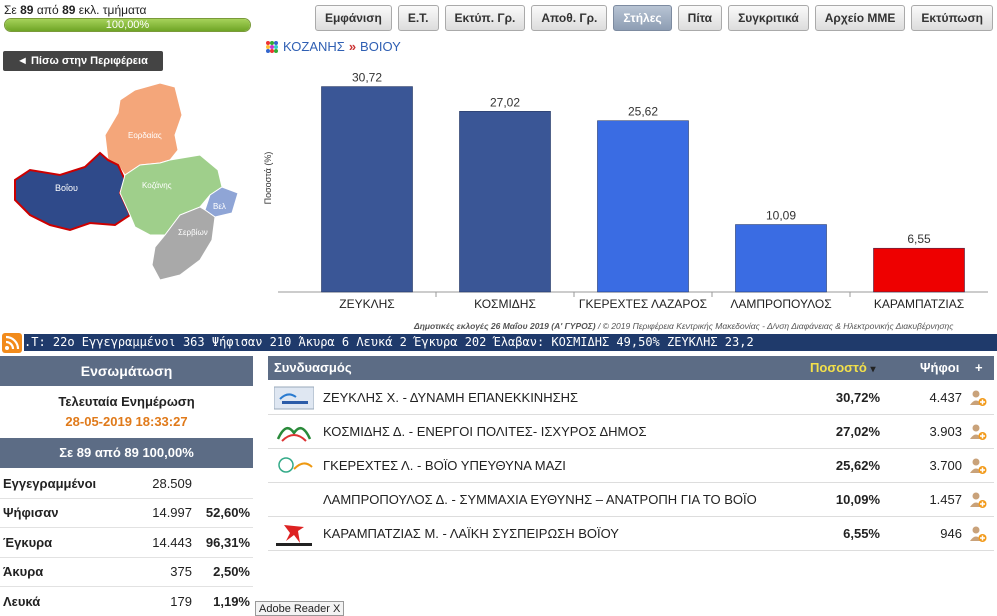 The height and width of the screenshot is (616, 997). Describe the element at coordinates (643, 304) in the screenshot. I see `x-tick-label: ΓΚΕΡΕΧΤΕΣ ΛΑΖΑΡΟΣ` at that location.